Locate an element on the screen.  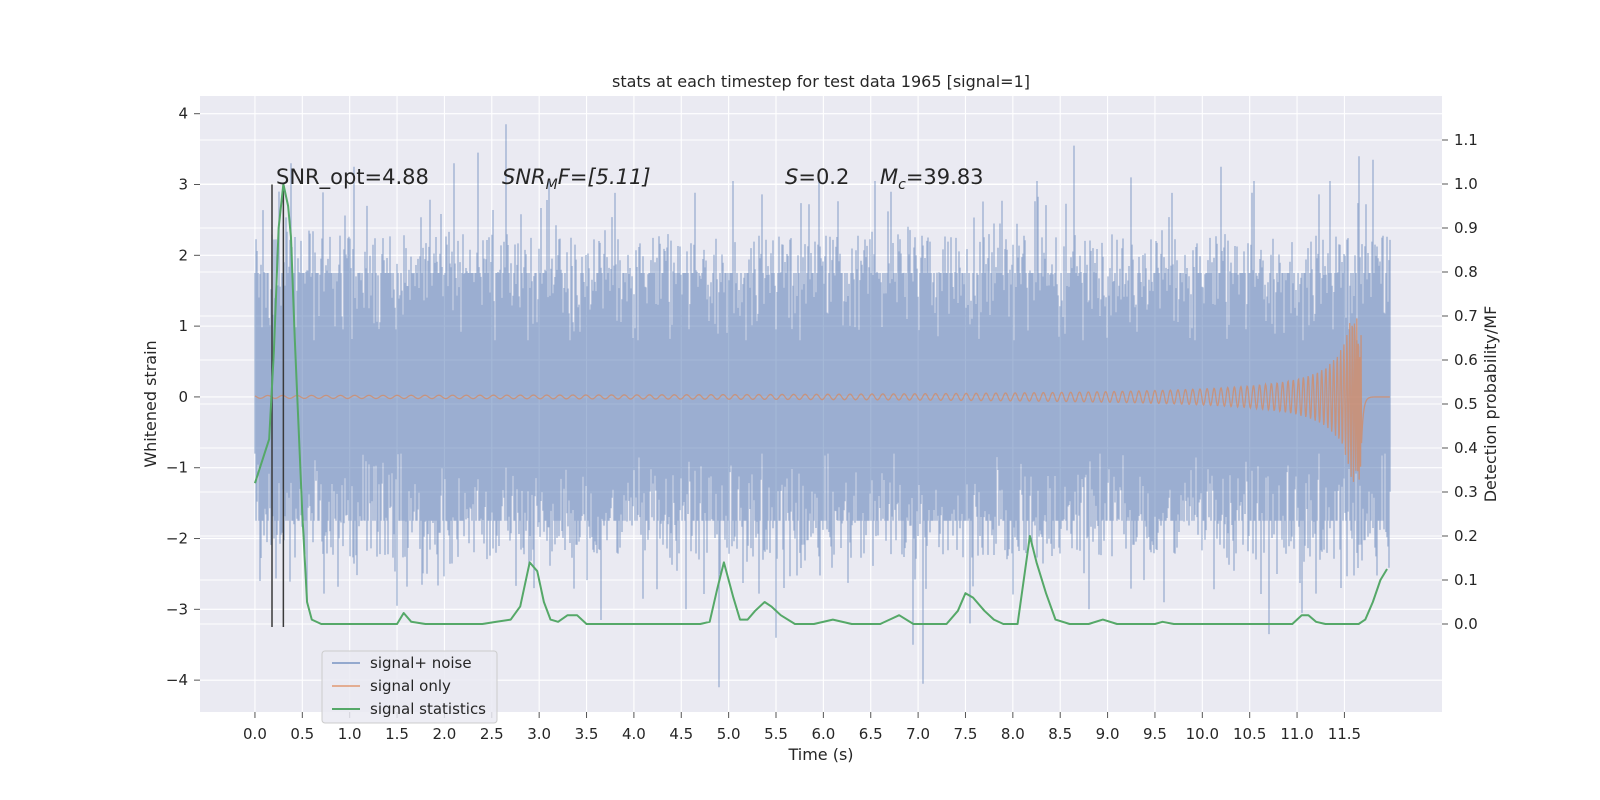
y-right-tick-label: 0.4 is located at coordinates (1466, 448).